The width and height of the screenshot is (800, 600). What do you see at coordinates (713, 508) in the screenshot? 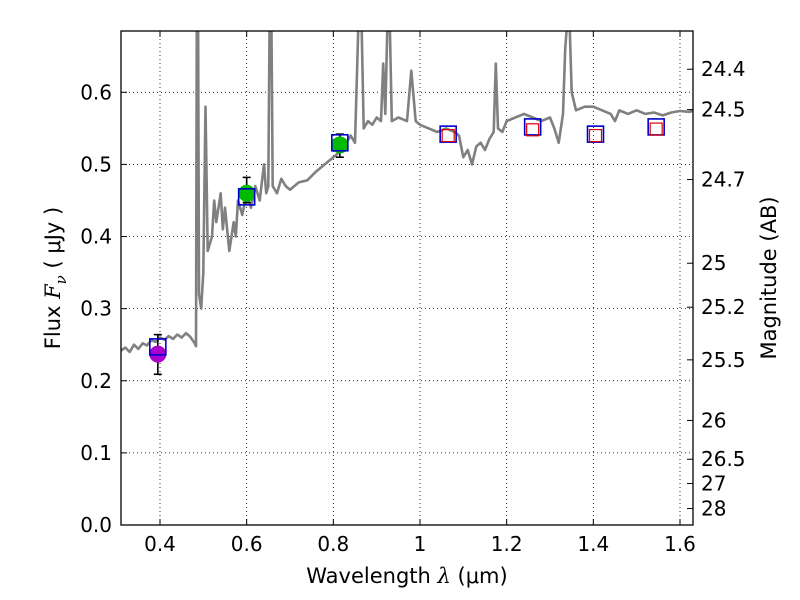
I see `mag-tick-label: 28` at bounding box center [713, 508].